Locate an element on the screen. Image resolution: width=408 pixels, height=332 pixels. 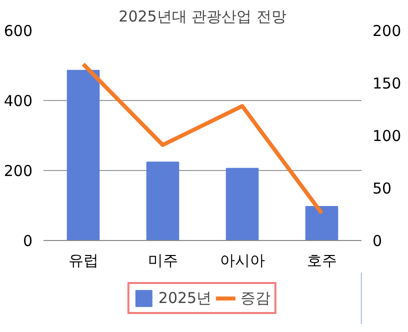
legend-label: 2025년 is located at coordinates (185, 298).